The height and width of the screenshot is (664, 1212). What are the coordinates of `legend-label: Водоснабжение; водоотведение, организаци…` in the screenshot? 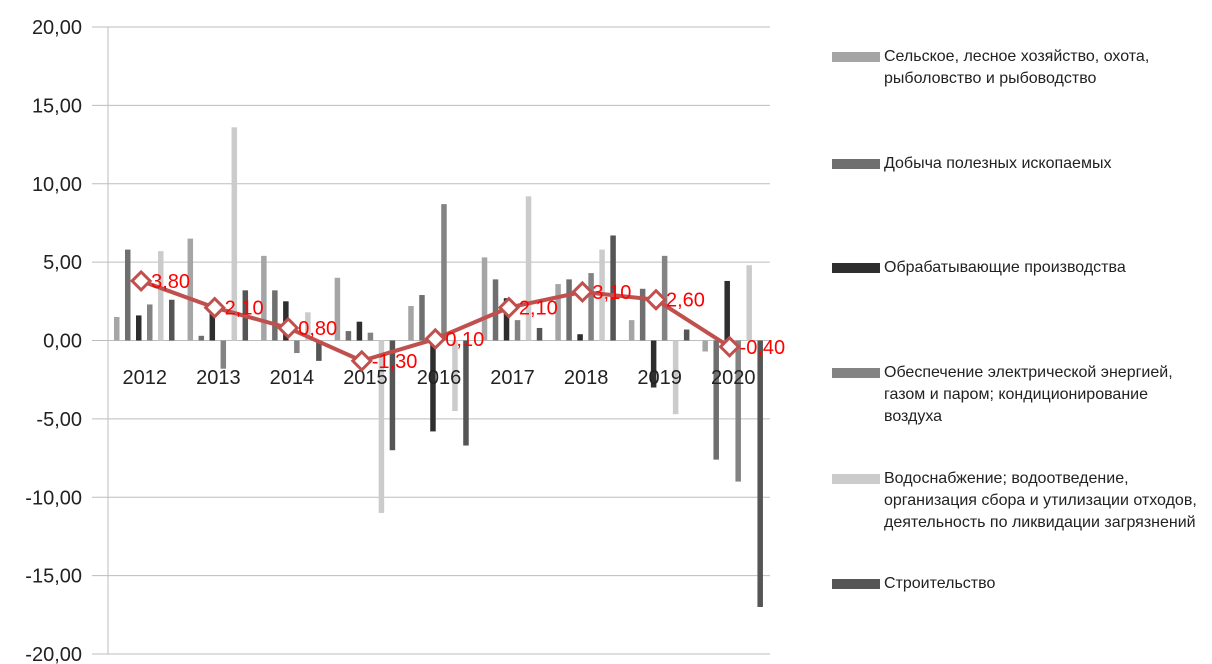 It's located at (1040, 500).